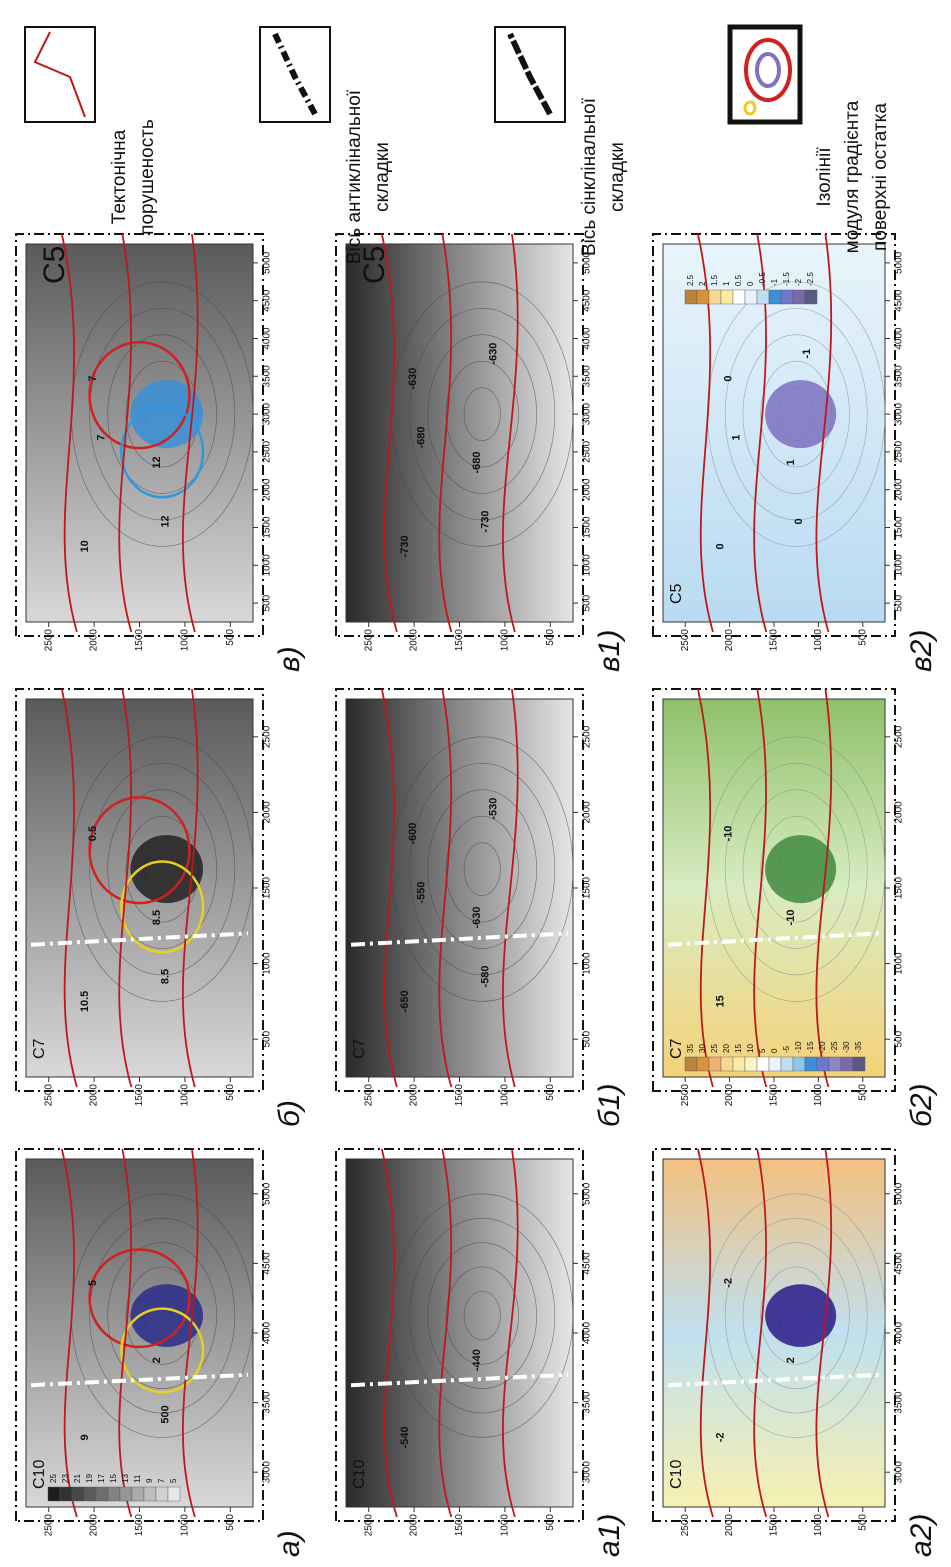 The height and width of the screenshot is (1567, 951). I want to click on colorbar-label: 11, so click(137, 1478).